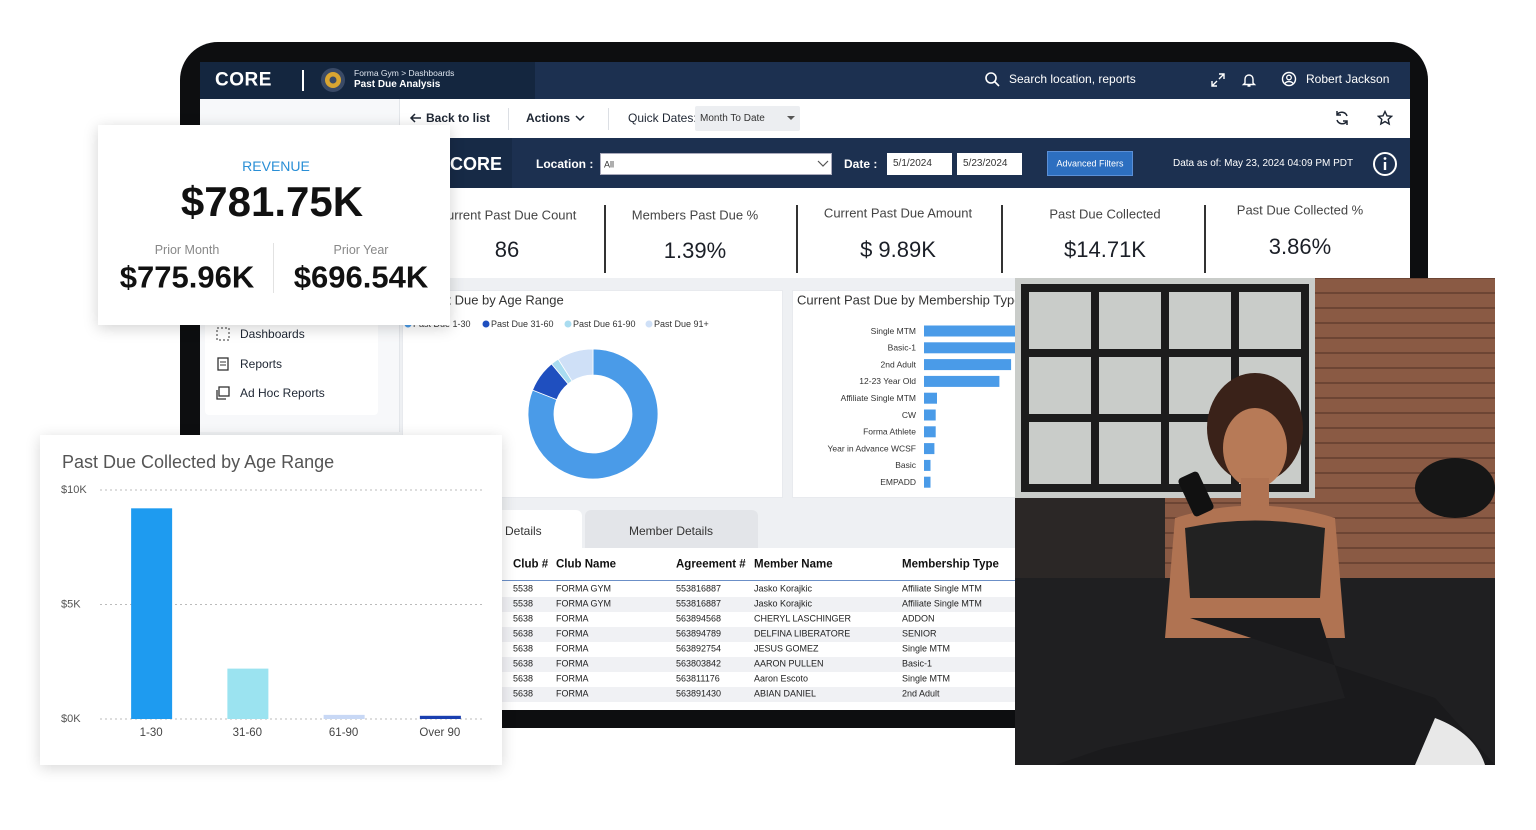 This screenshot has width=1536, height=830. Describe the element at coordinates (458, 118) in the screenshot. I see `back-button: Back to list` at that location.